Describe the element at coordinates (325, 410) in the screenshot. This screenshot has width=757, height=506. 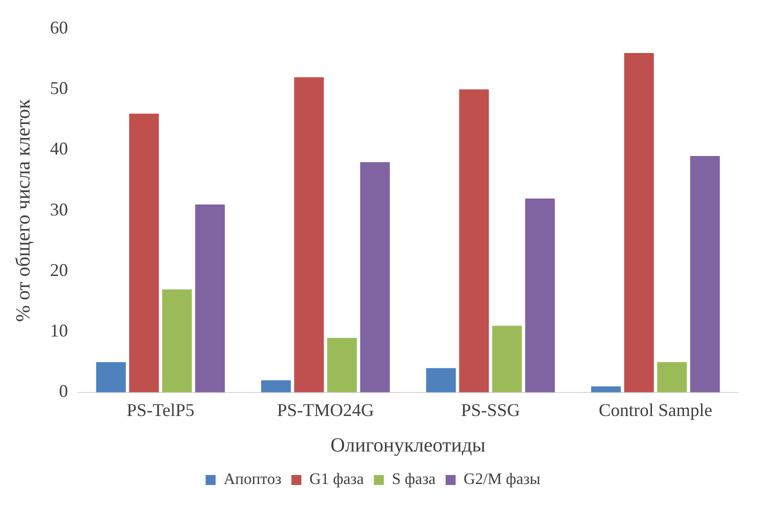
I see `x-tick-label: PS-TMO24G` at that location.